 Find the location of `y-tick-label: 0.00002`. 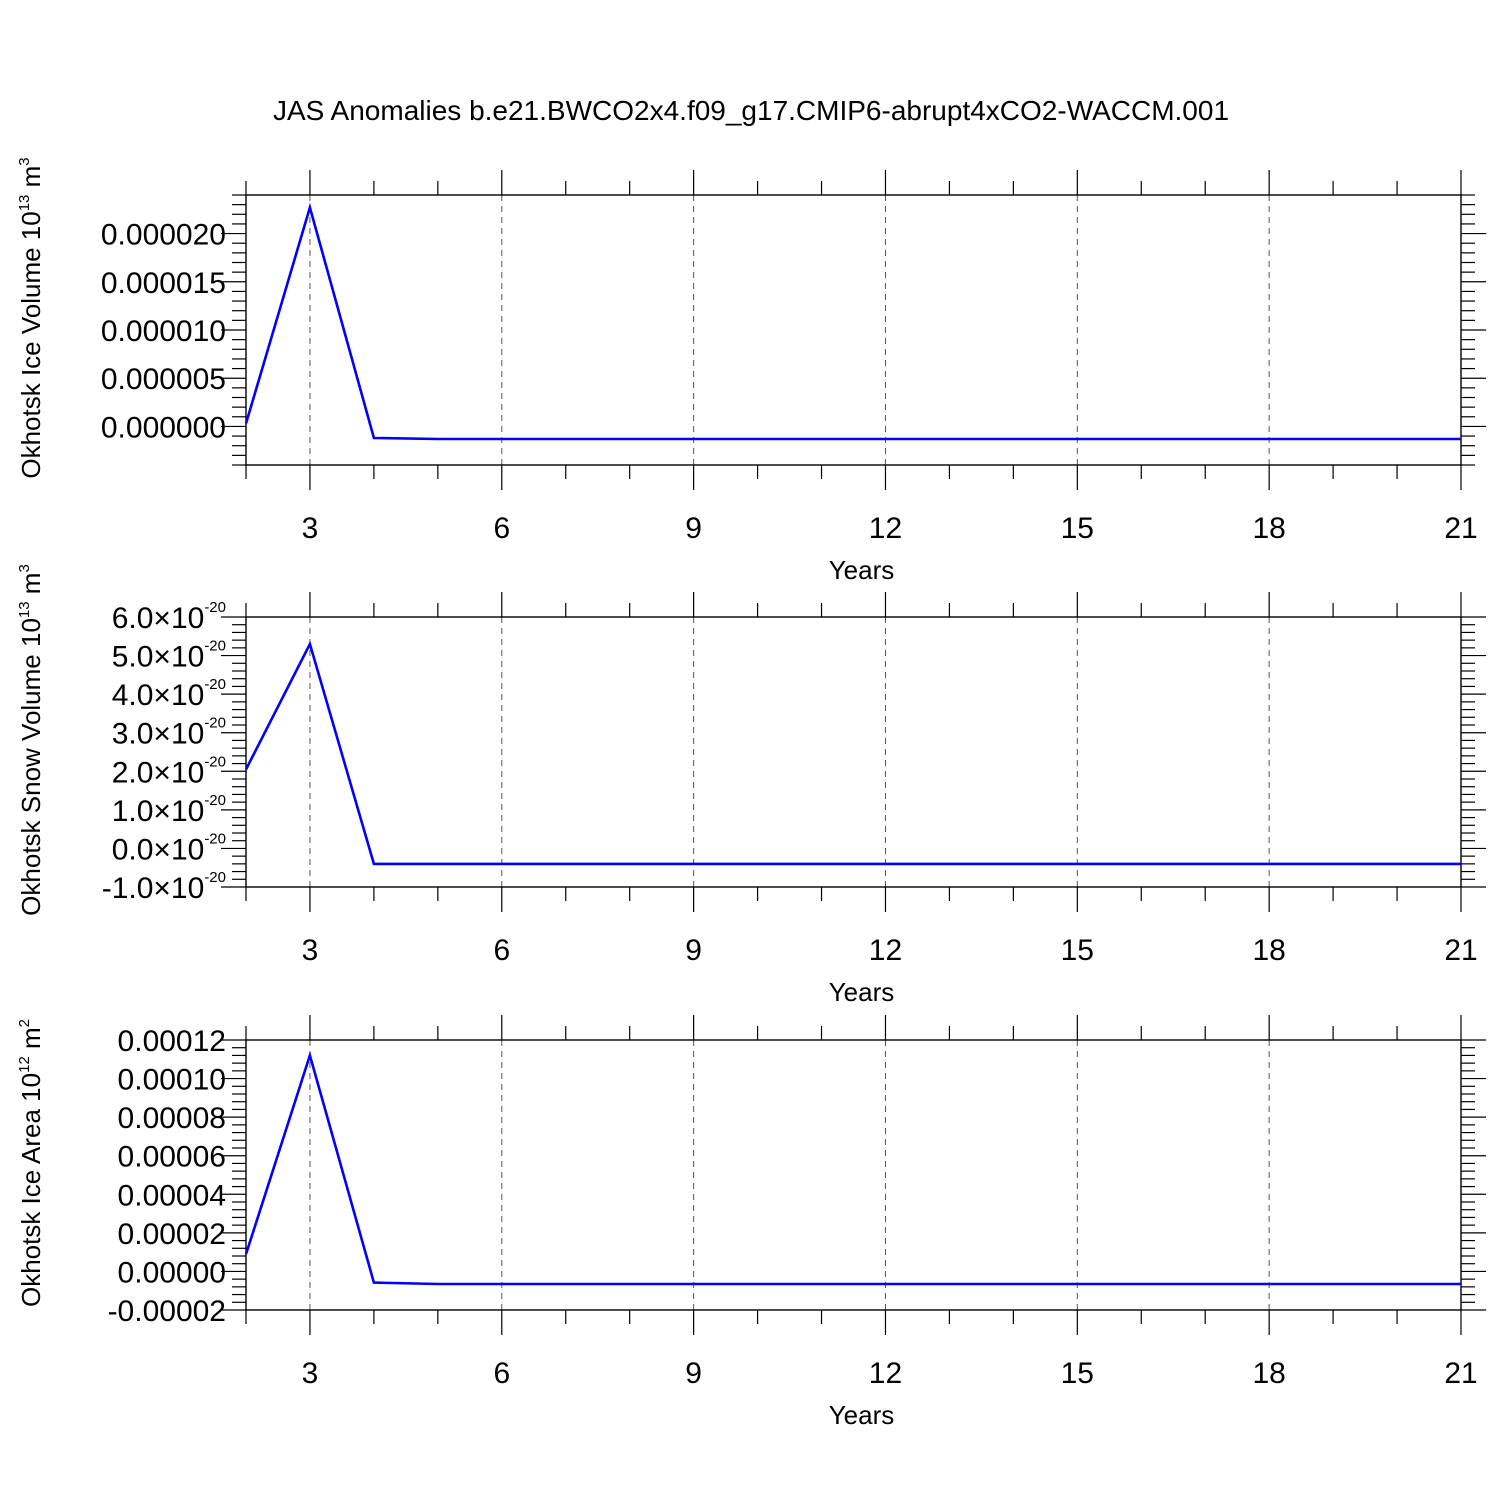

y-tick-label: 0.00002 is located at coordinates (172, 1234).